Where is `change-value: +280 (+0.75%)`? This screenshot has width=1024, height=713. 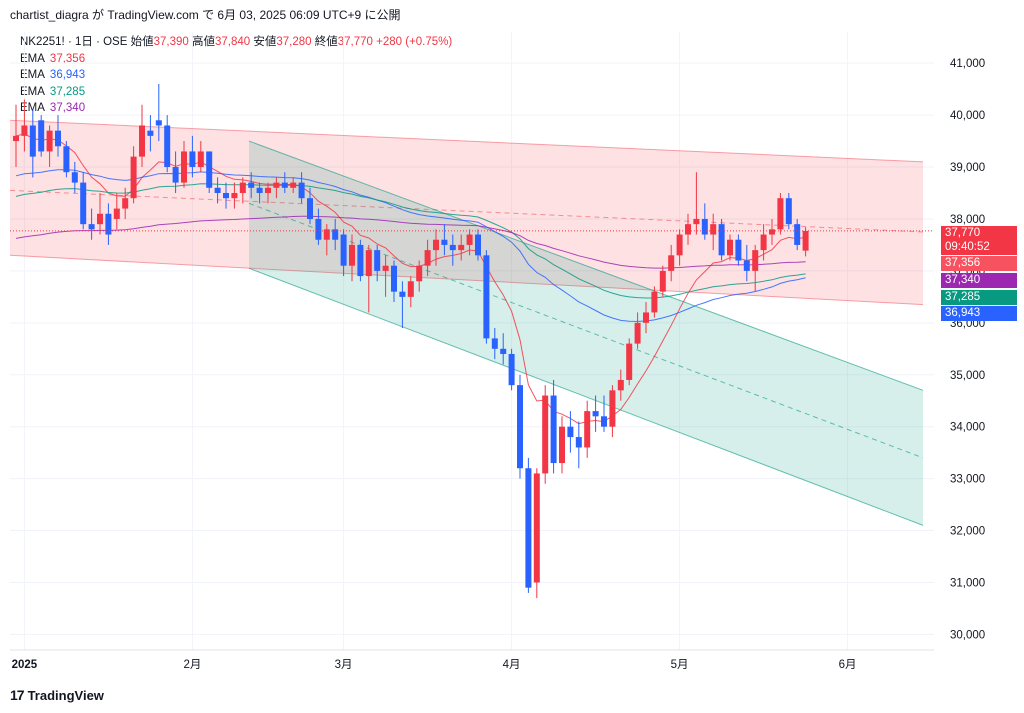
change-value: +280 (+0.75%) is located at coordinates (414, 42).